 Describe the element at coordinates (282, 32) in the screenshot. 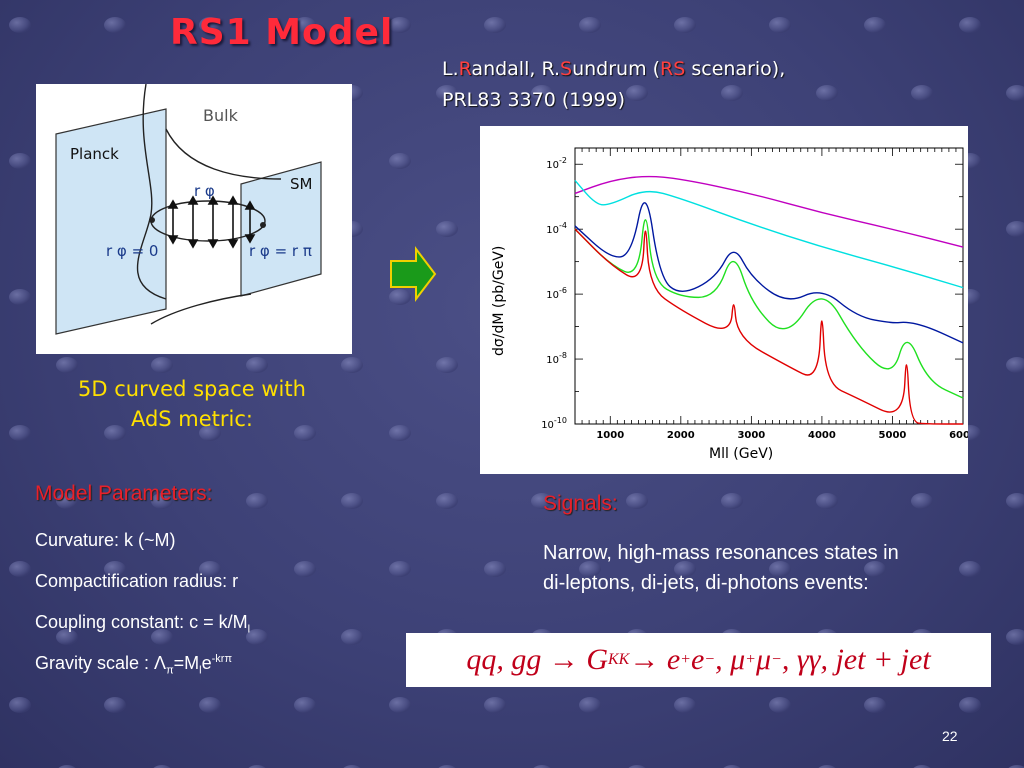

I see `slide-title: RS1 Model` at that location.